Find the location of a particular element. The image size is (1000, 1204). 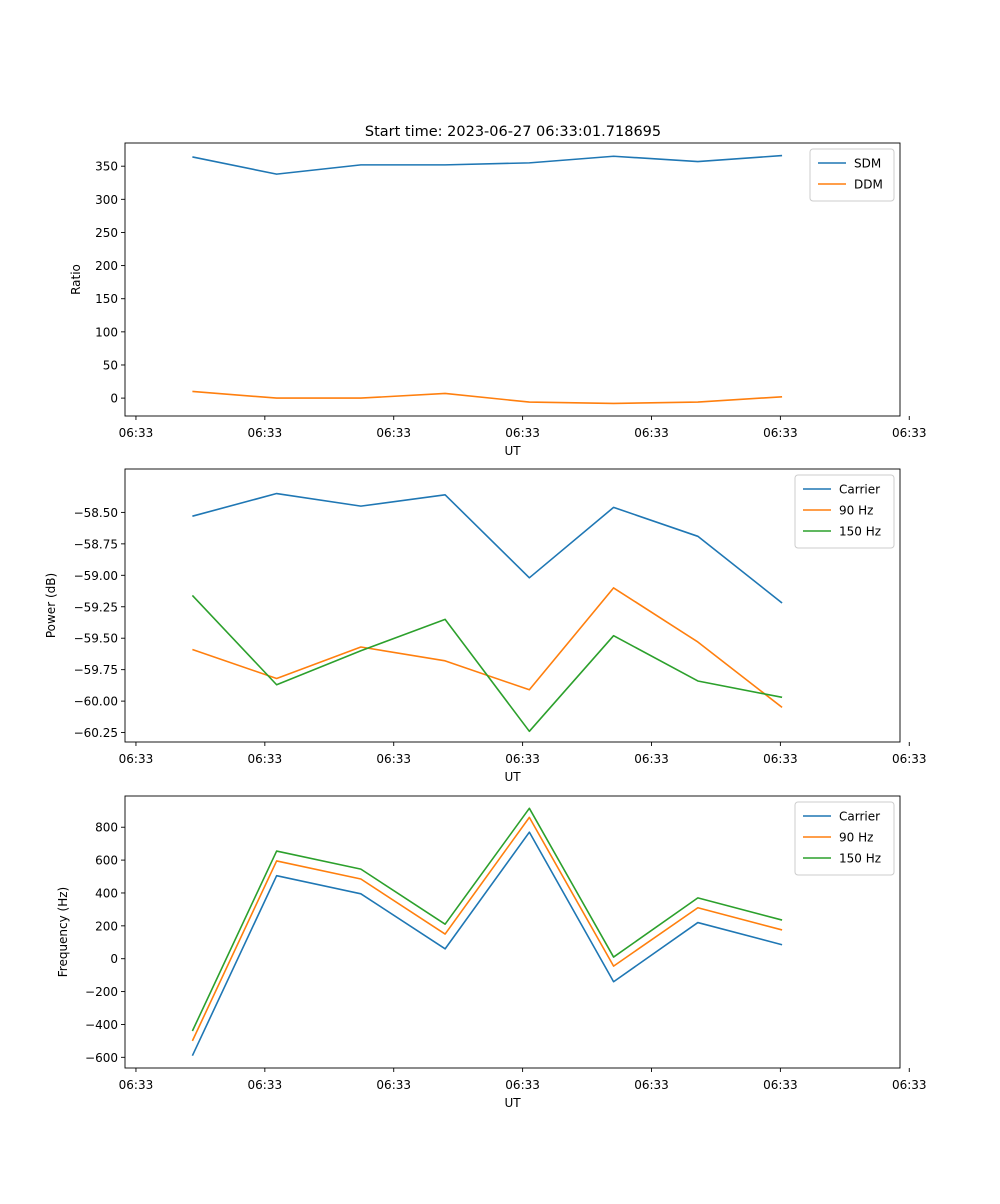

power-series-carrier-line is located at coordinates (487, 548).